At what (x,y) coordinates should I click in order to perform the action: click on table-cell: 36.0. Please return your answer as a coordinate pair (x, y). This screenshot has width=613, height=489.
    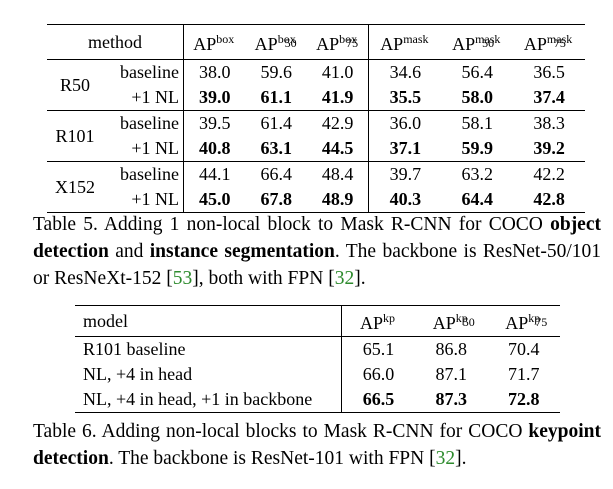
    Looking at the image, I should click on (405, 123).